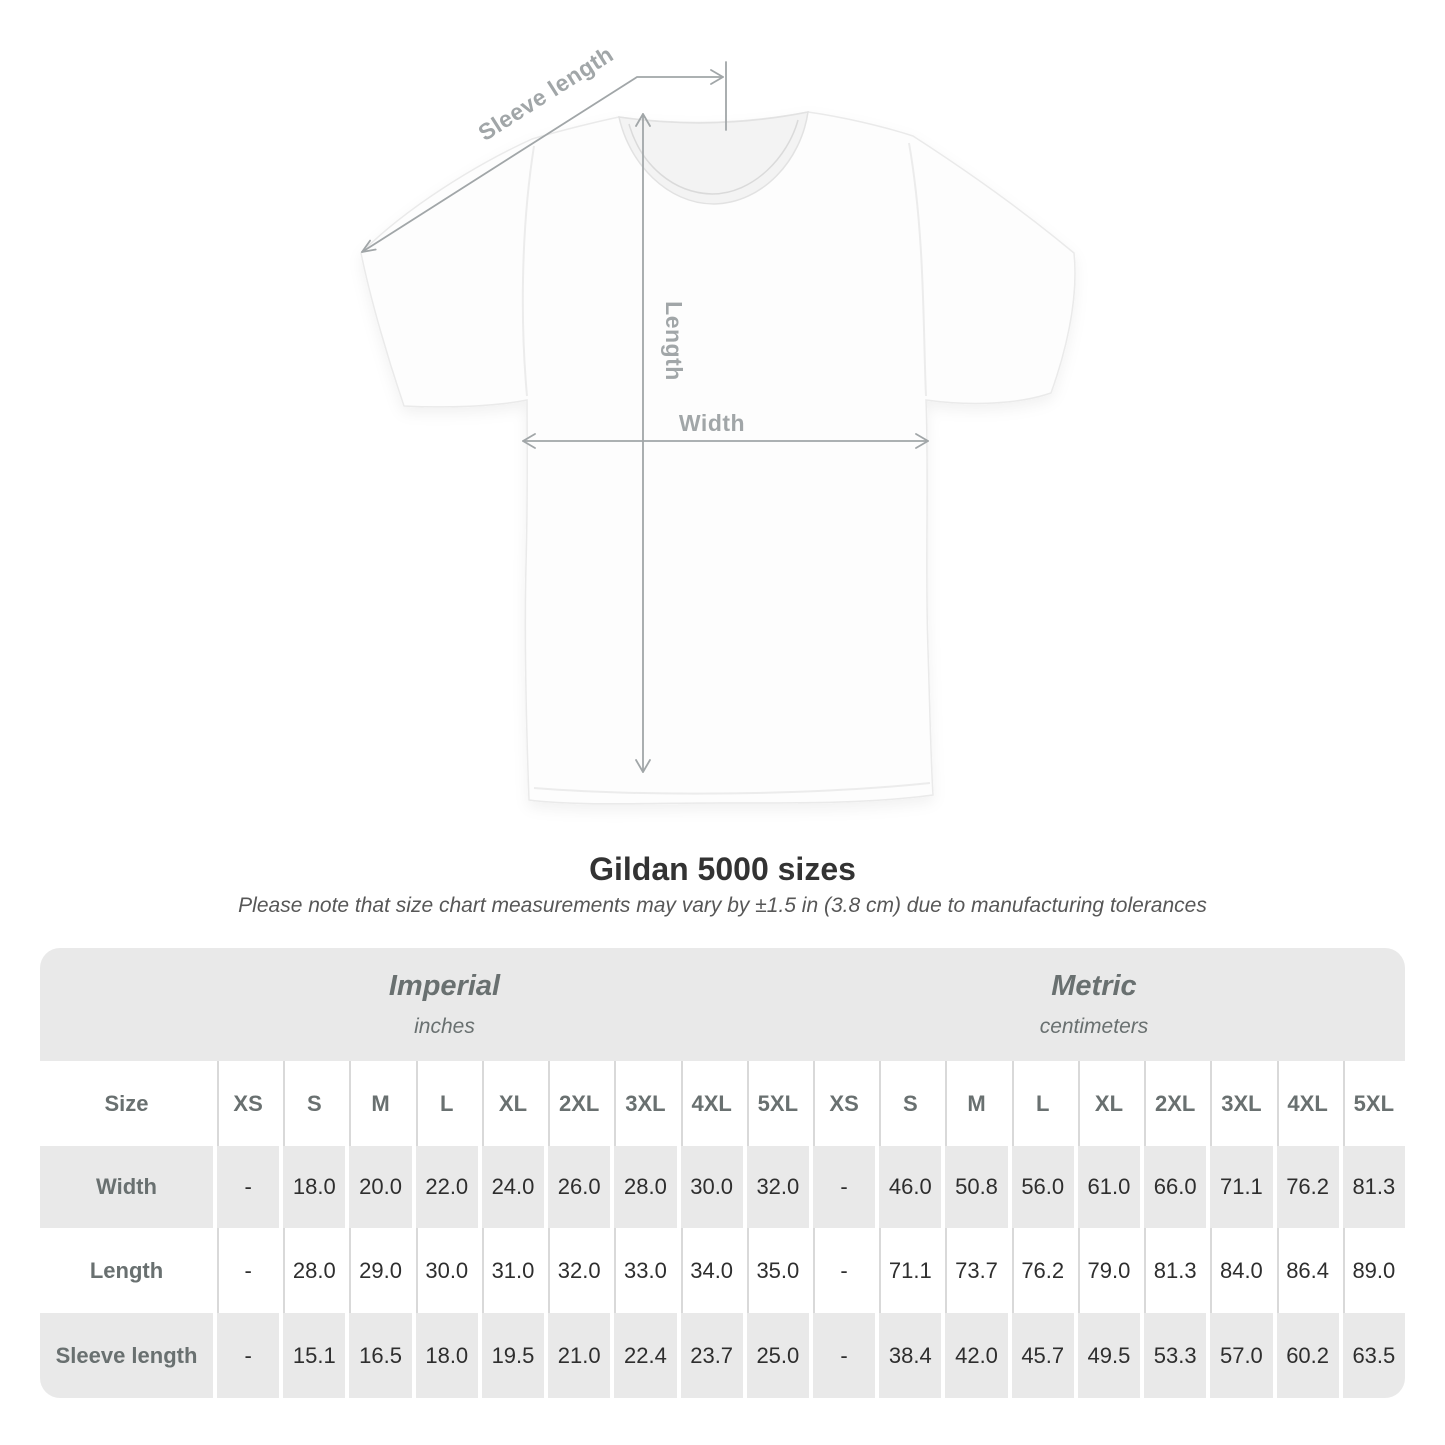 This screenshot has height=1445, width=1445. I want to click on value-cell: 60.2, so click(1305, 1355).